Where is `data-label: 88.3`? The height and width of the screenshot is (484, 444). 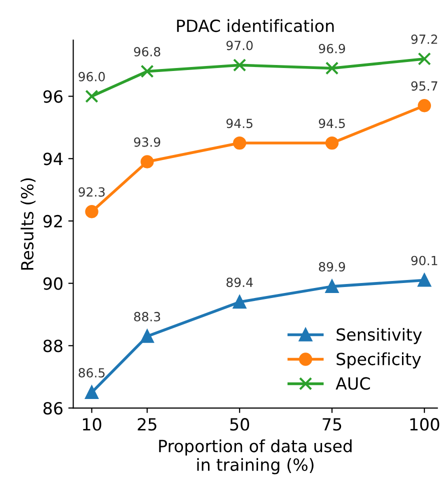
data-label: 88.3 is located at coordinates (147, 317).